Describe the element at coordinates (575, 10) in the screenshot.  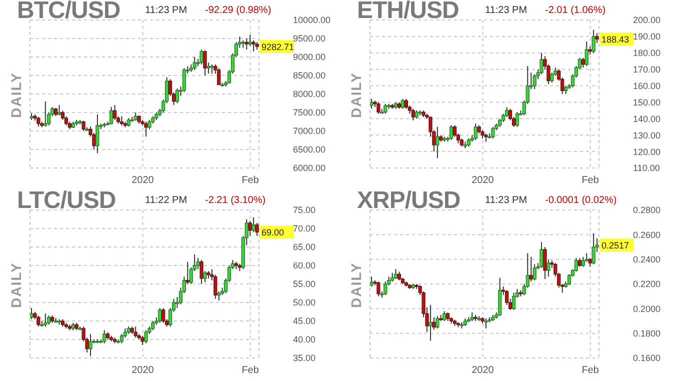
I see `text: -2.01 (1.06%)` at that location.